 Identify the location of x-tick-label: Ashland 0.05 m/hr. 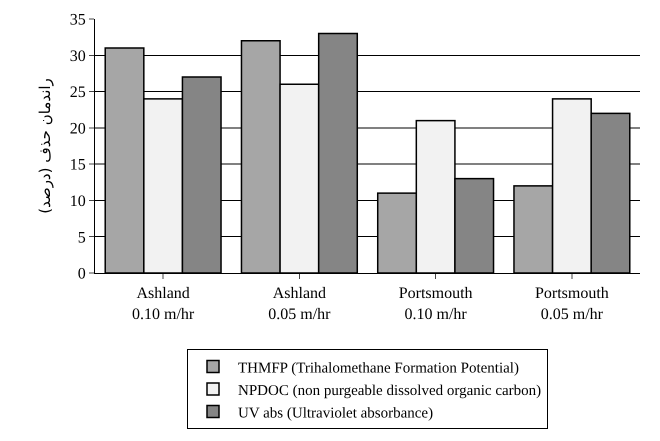
(300, 304).